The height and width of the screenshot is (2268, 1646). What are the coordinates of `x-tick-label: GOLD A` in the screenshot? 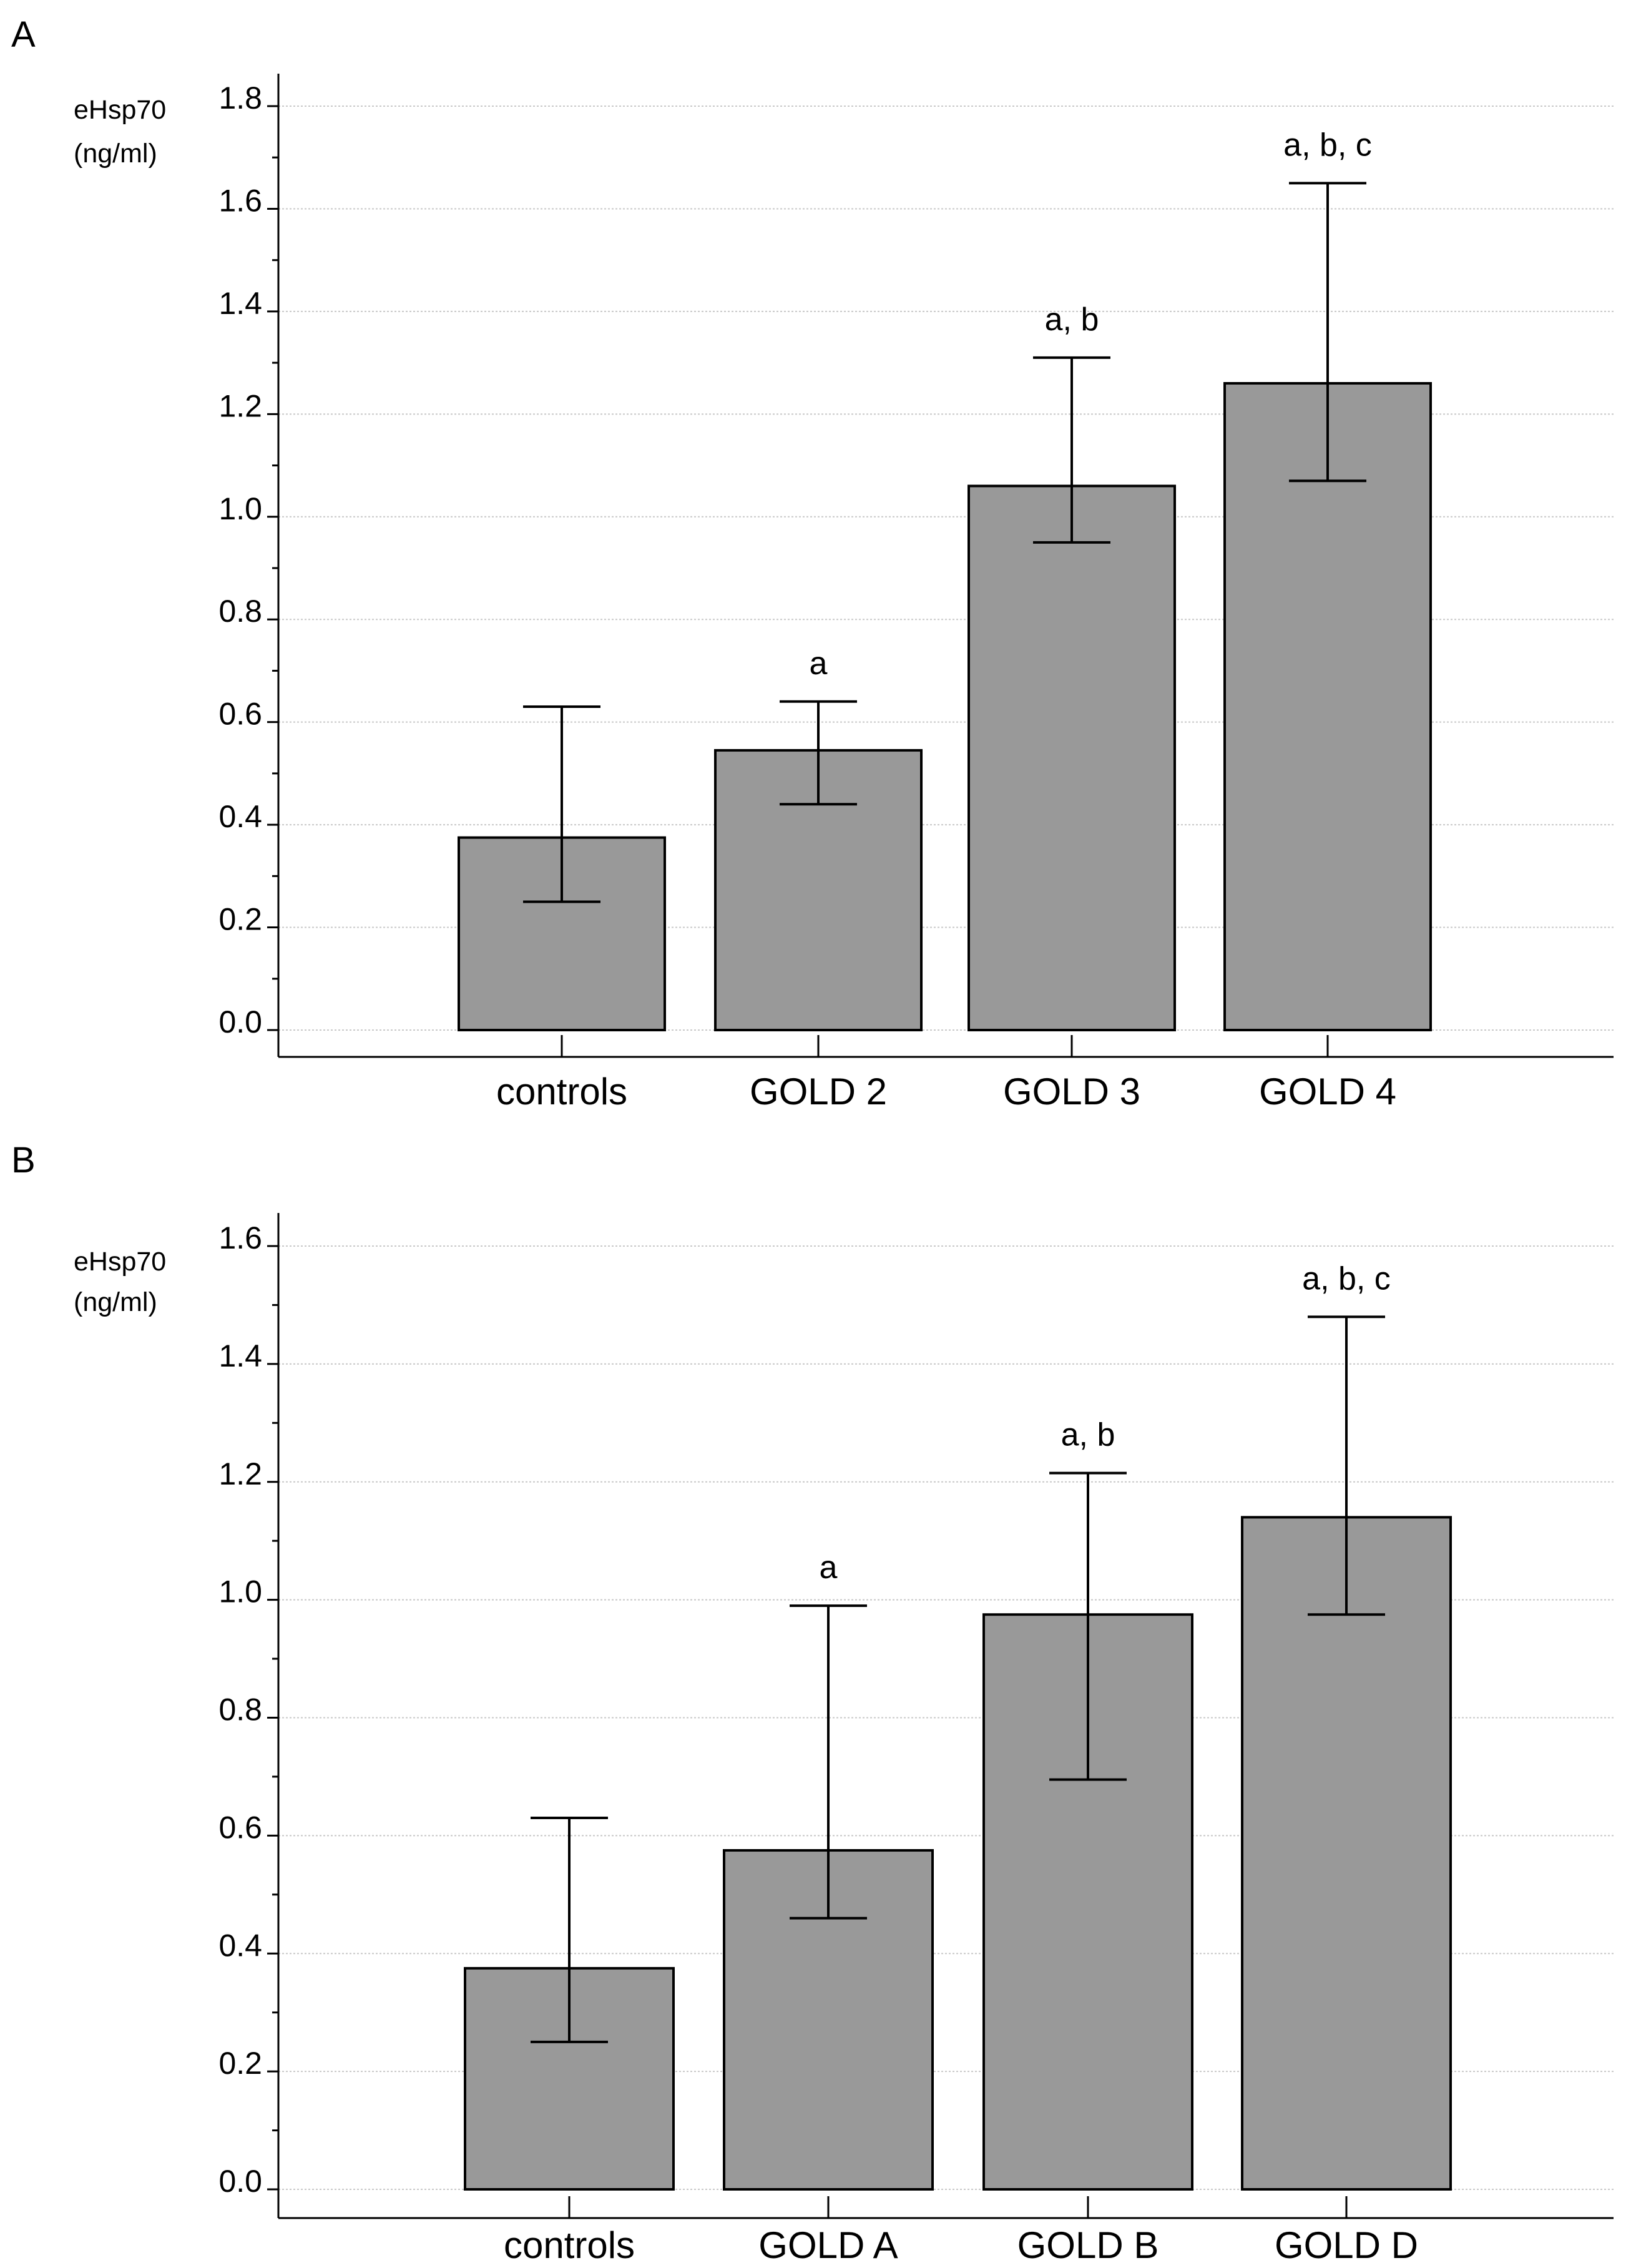 It's located at (828, 2245).